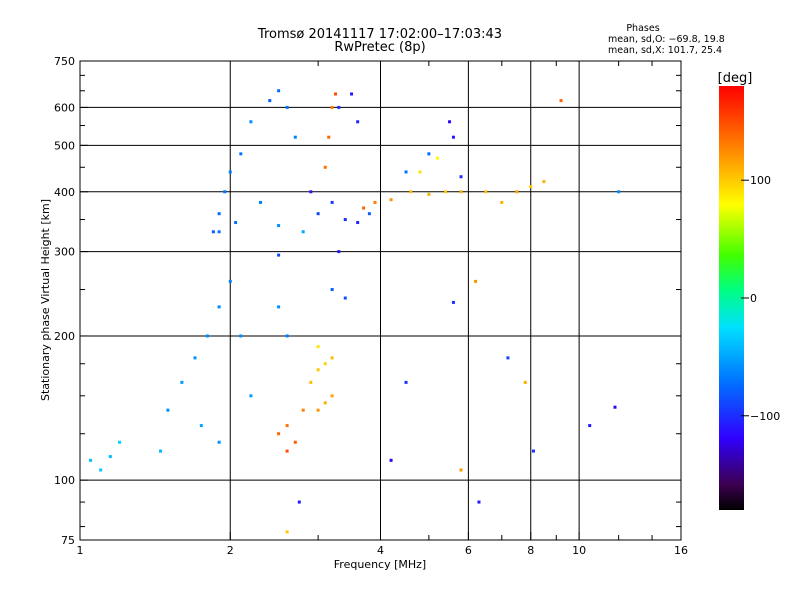 This screenshot has width=800, height=600. I want to click on x-tick-label: 6, so click(468, 550).